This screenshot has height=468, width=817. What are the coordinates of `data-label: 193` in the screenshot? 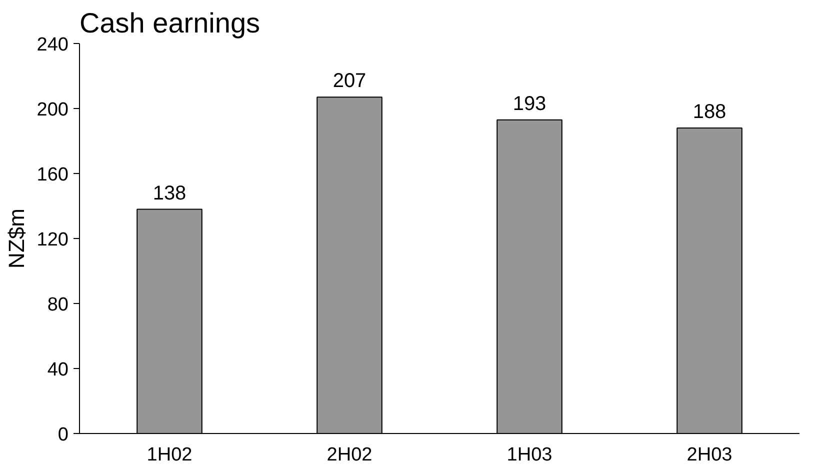 It's located at (529, 103).